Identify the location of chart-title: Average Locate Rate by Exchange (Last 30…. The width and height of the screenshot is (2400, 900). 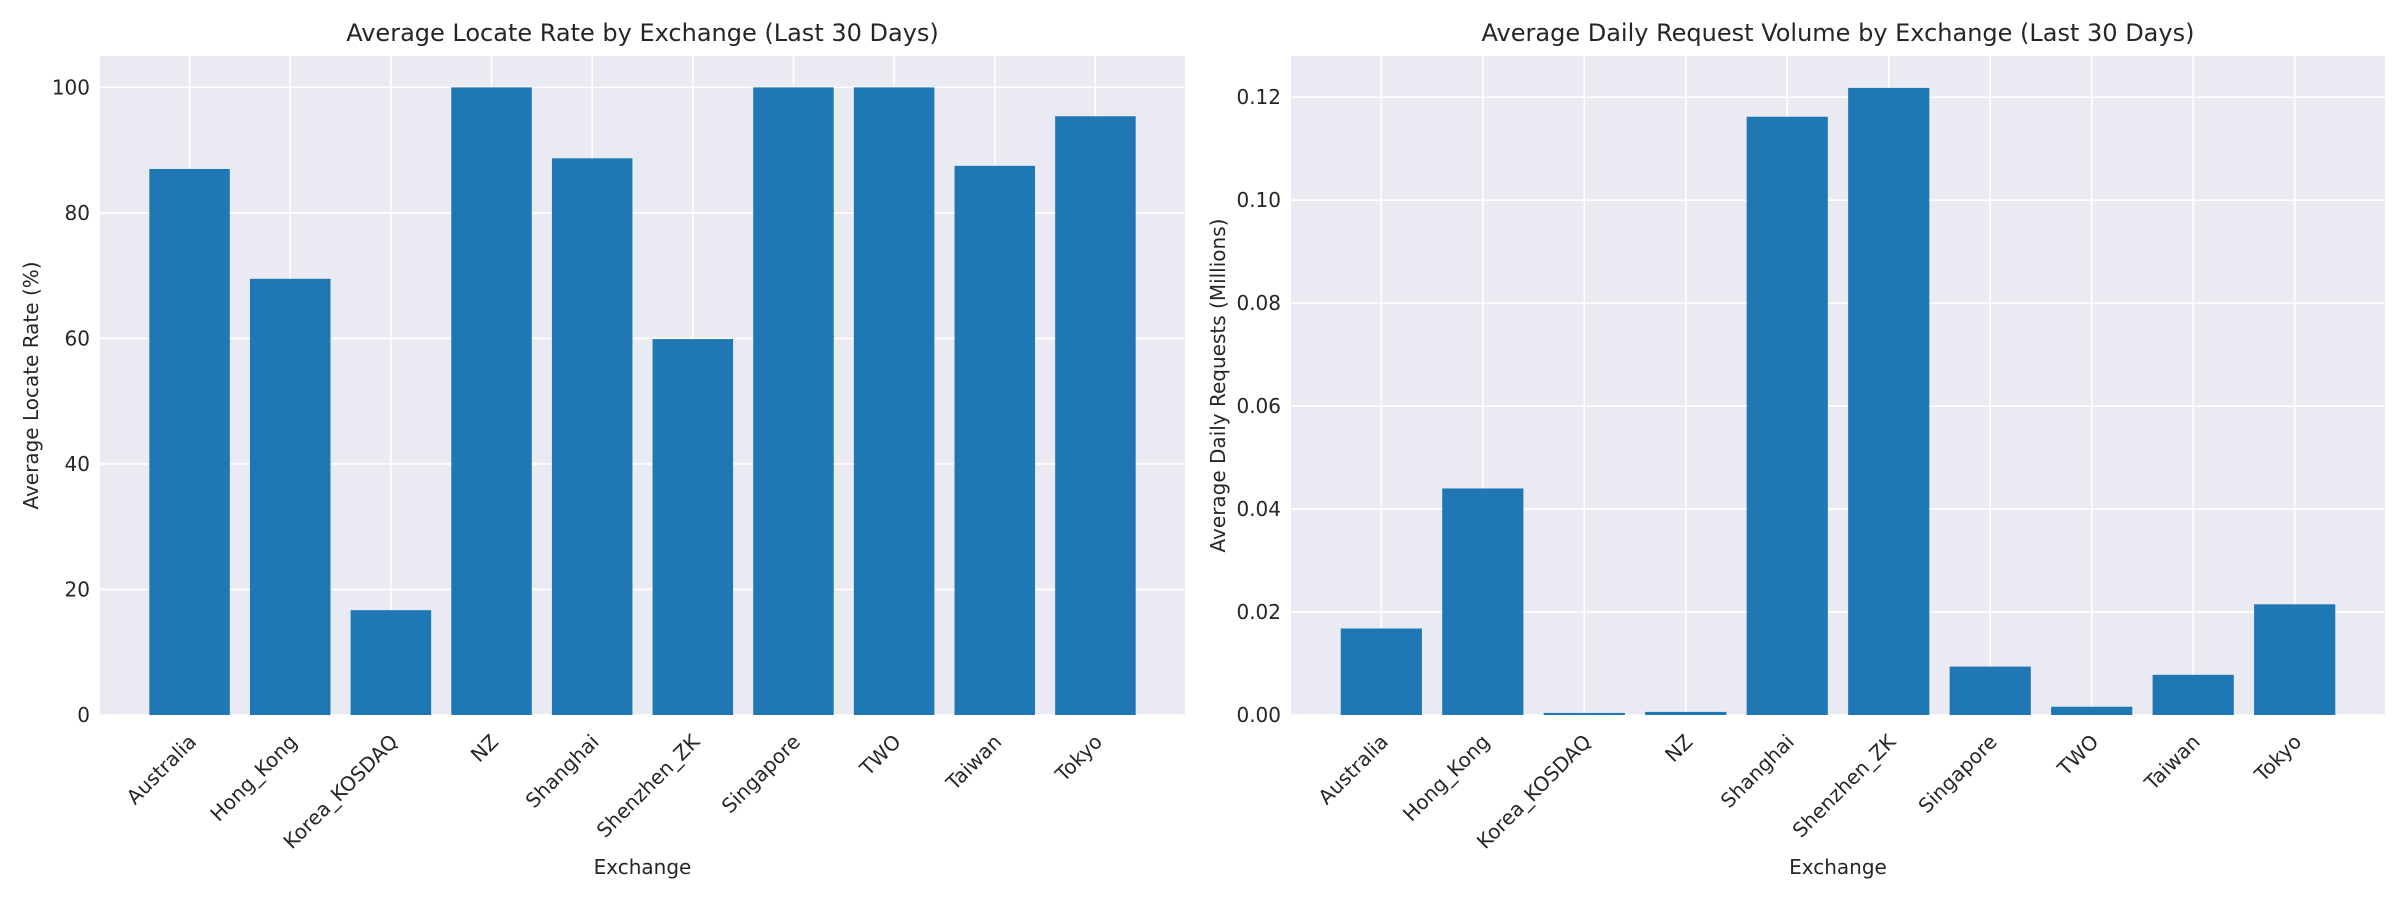
(642, 33).